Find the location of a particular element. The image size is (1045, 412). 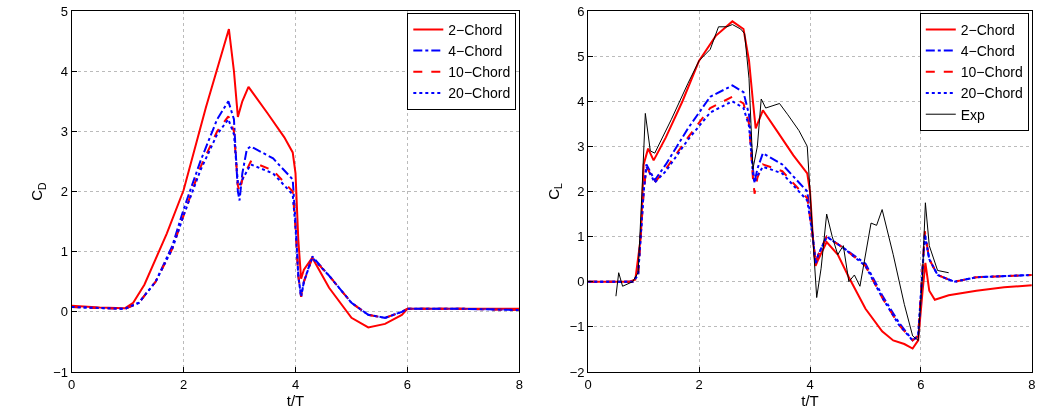

y-tick-label: 6 is located at coordinates (581, 11).